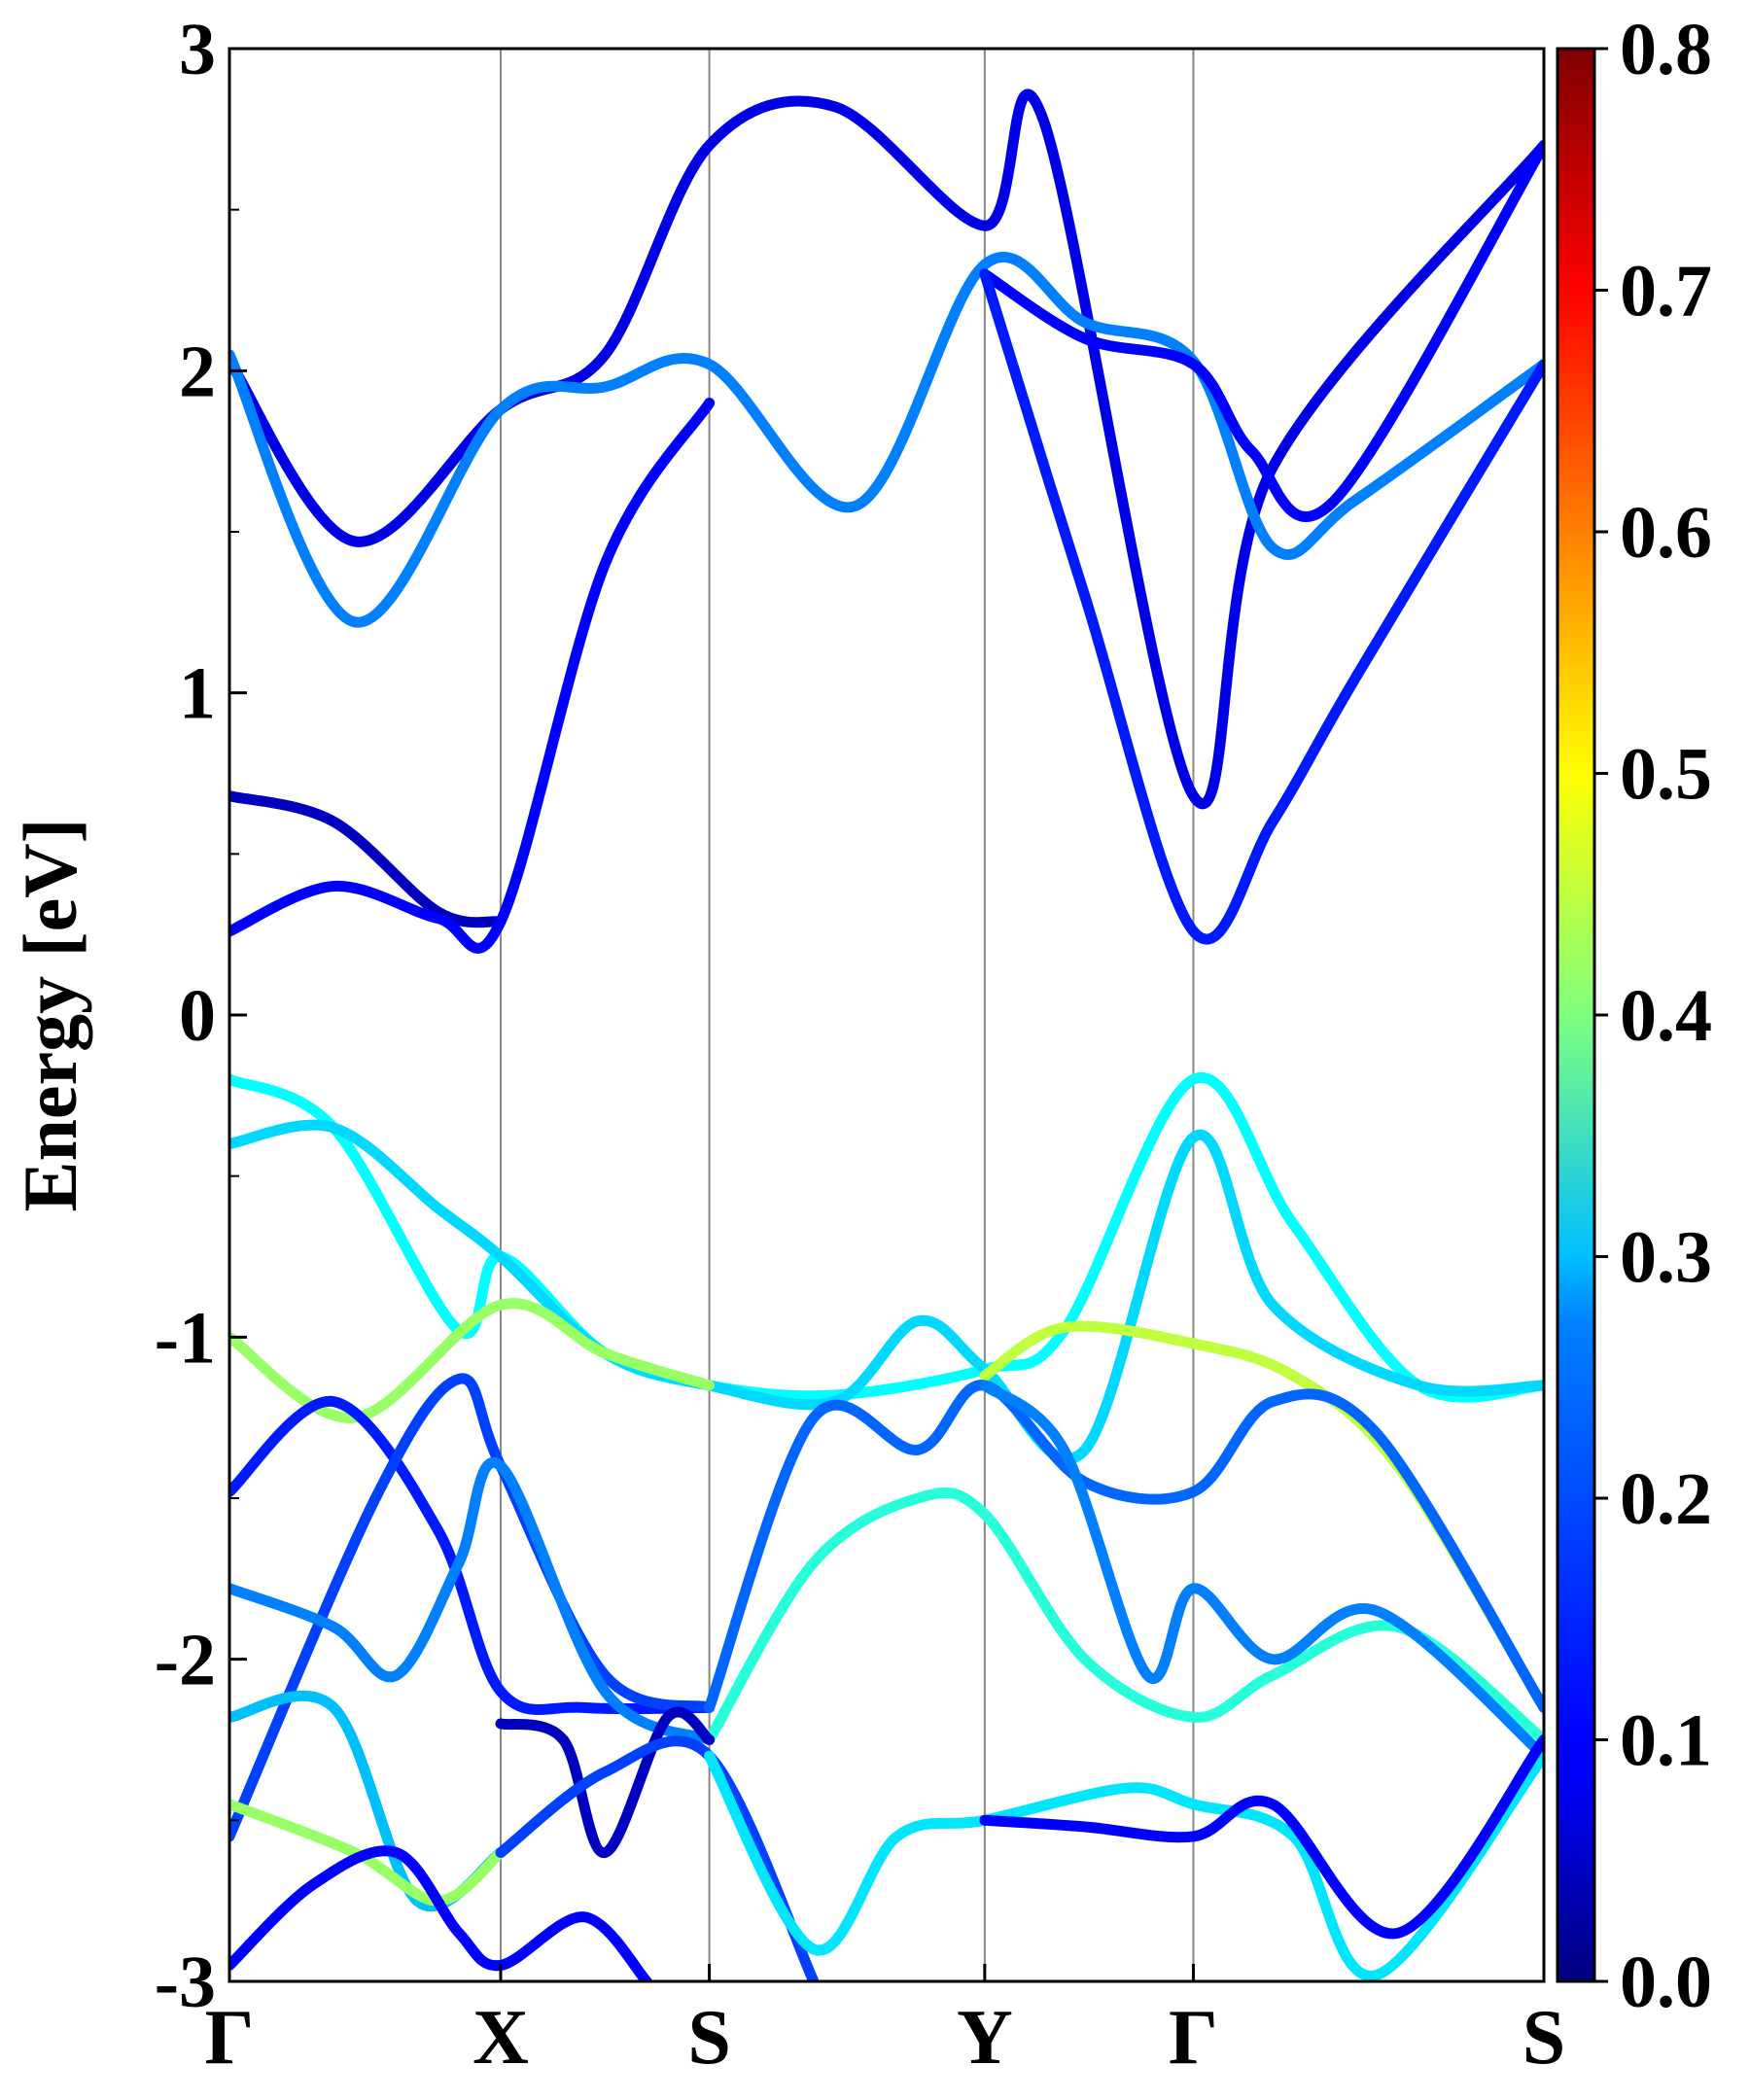  I want to click on colorbar-tick-label: 0.5, so click(1666, 775).